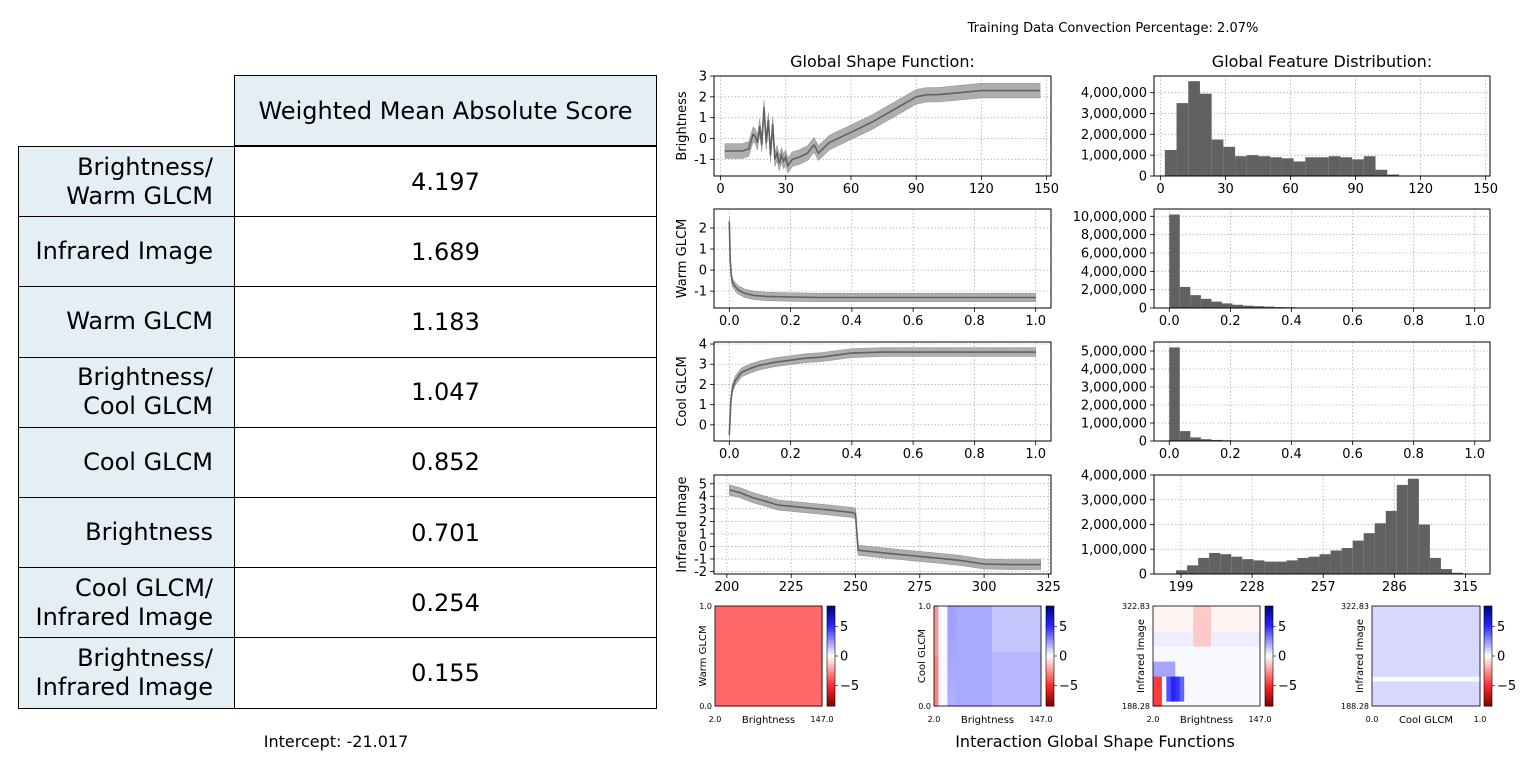 This screenshot has width=1536, height=759. What do you see at coordinates (1355, 706) in the screenshot?
I see `heatmap-y-tick-label: 188.28` at bounding box center [1355, 706].